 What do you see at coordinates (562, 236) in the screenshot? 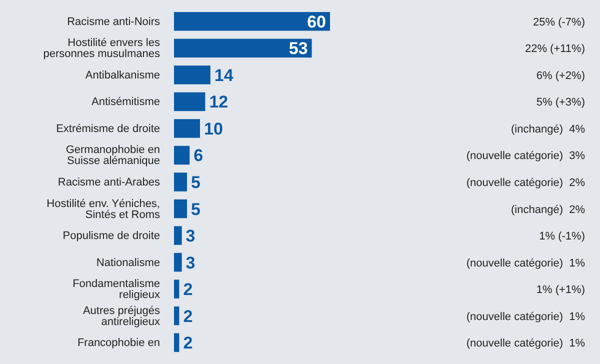
I see `text: 1% (-1%)` at bounding box center [562, 236].